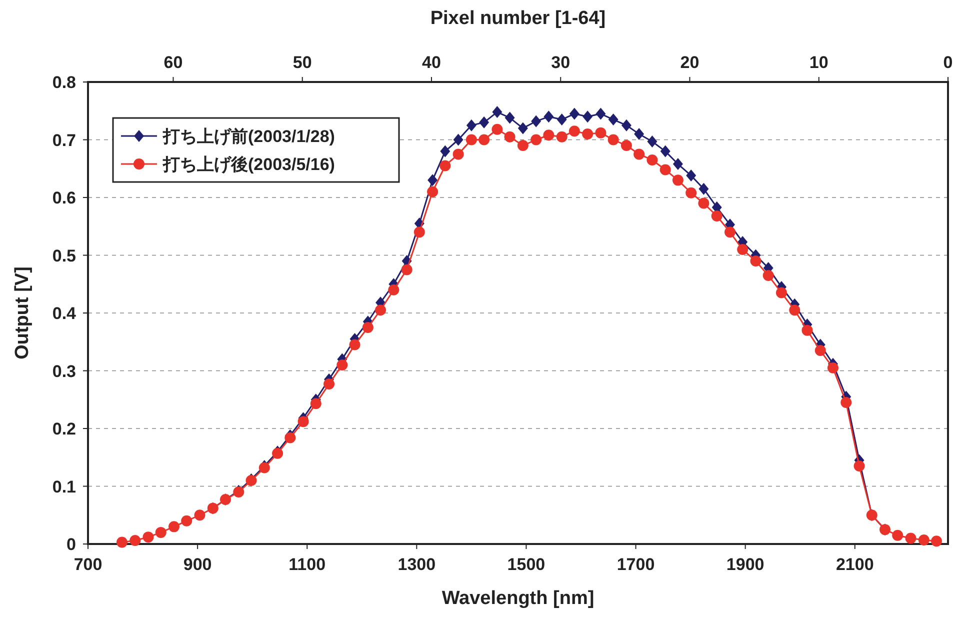 The image size is (960, 618). What do you see at coordinates (248, 136) in the screenshot?
I see `legend-label: 打ち上げ前(2003/1/28)` at bounding box center [248, 136].